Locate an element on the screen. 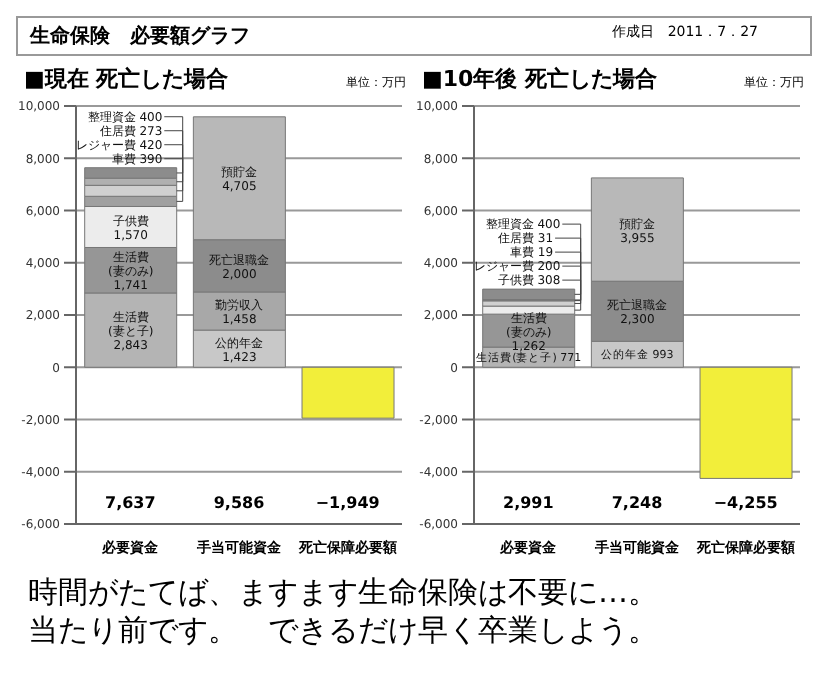 The width and height of the screenshot is (828, 692). annotation: 9,586 is located at coordinates (239, 503).